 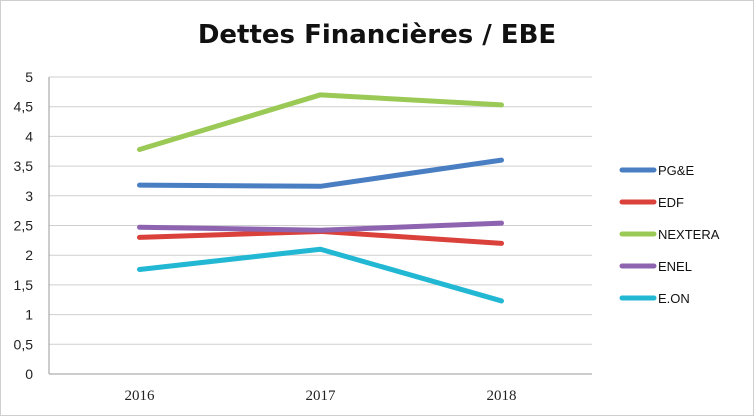 What do you see at coordinates (320, 237) in the screenshot?
I see `series-line-edf` at bounding box center [320, 237].